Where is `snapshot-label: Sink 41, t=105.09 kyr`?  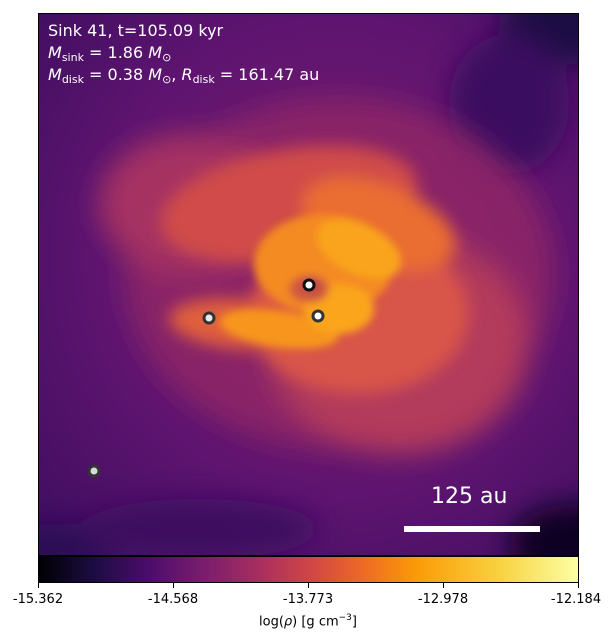
snapshot-label: Sink 41, t=105.09 kyr is located at coordinates (136, 30).